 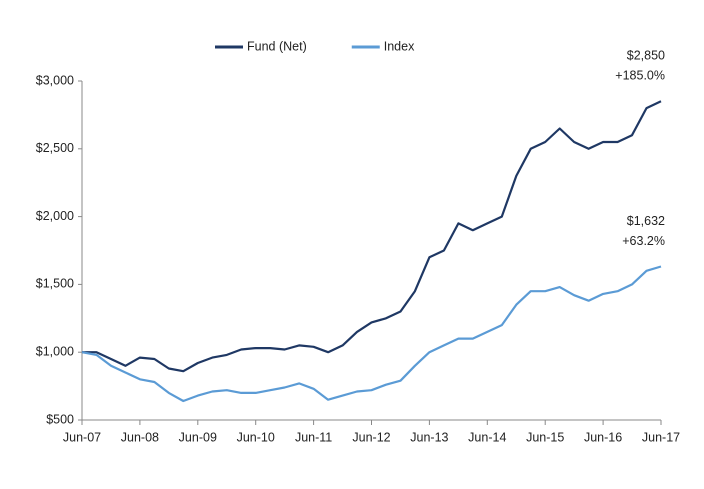 I want to click on legend-label: Index, so click(x=399, y=46).